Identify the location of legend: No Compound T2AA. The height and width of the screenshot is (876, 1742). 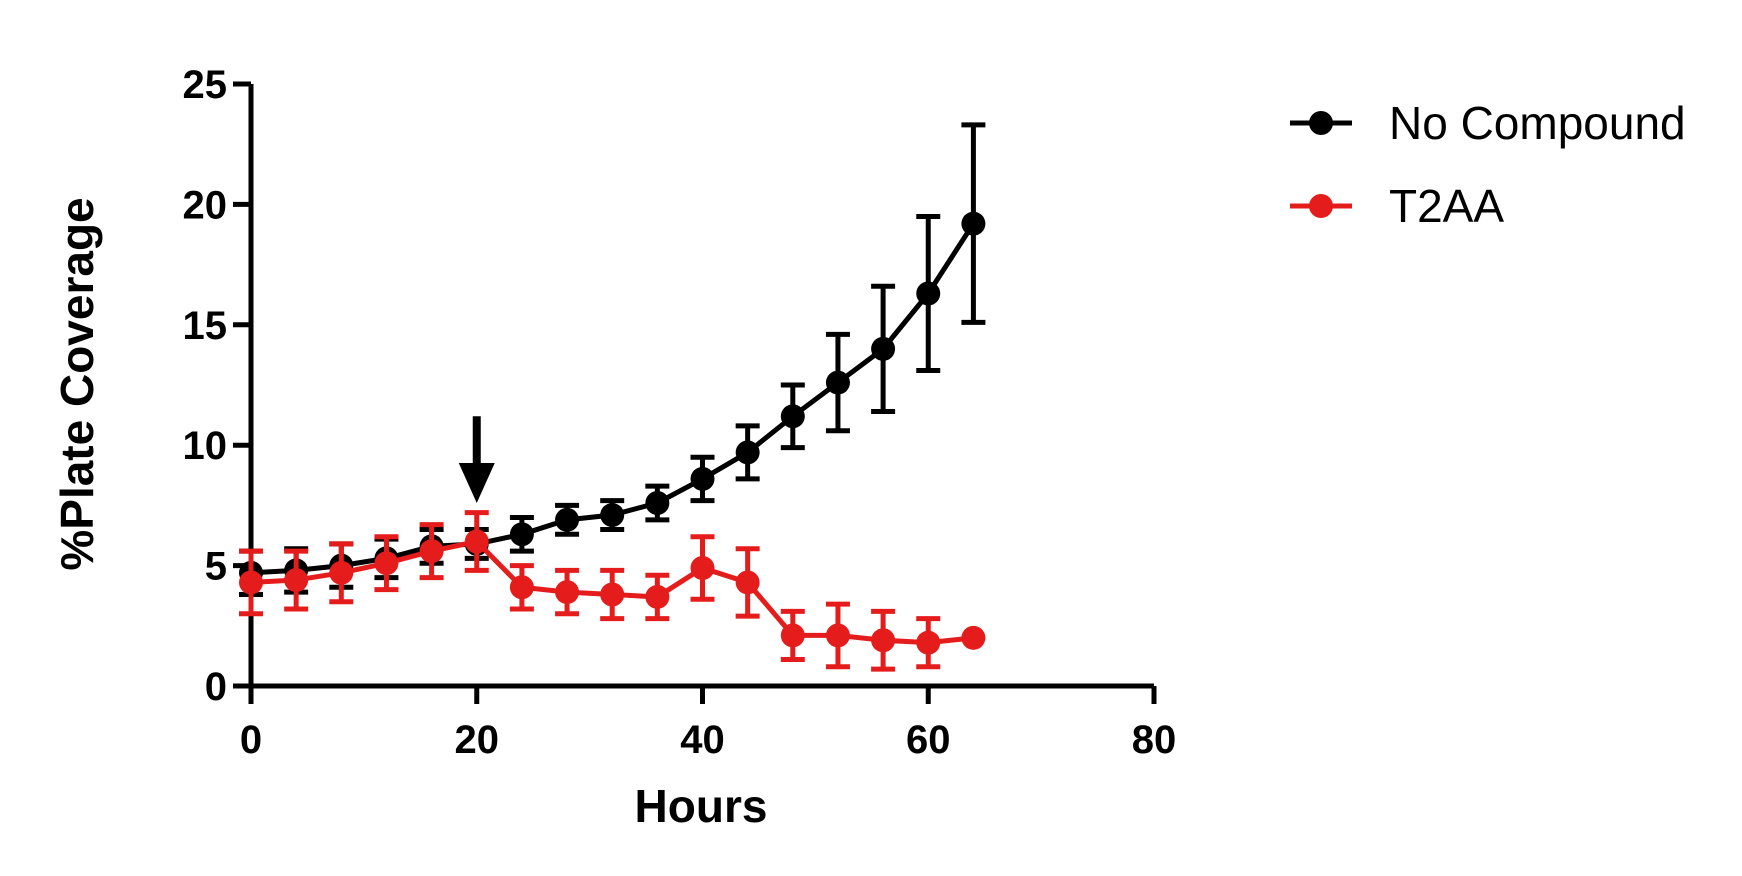
(1488, 164).